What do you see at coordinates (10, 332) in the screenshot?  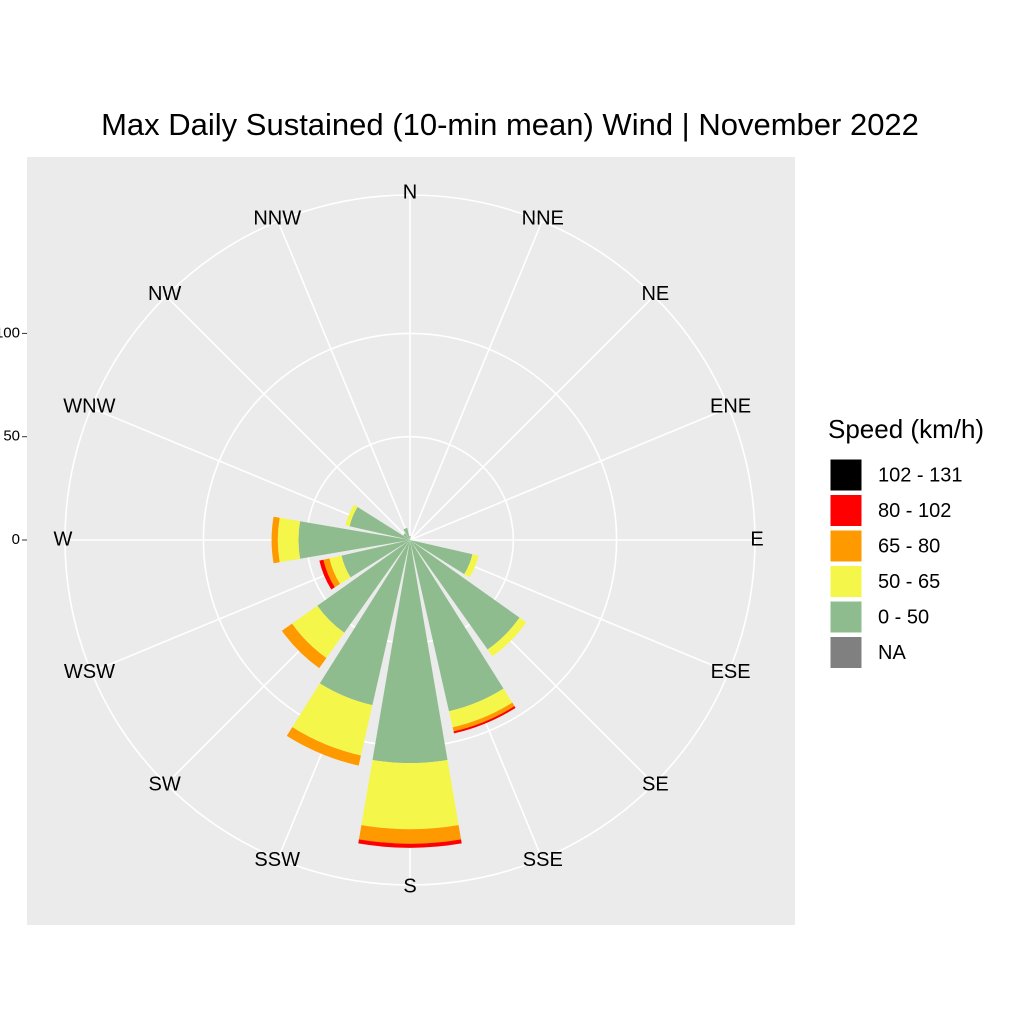 I see `y-tick-label: 100` at bounding box center [10, 332].